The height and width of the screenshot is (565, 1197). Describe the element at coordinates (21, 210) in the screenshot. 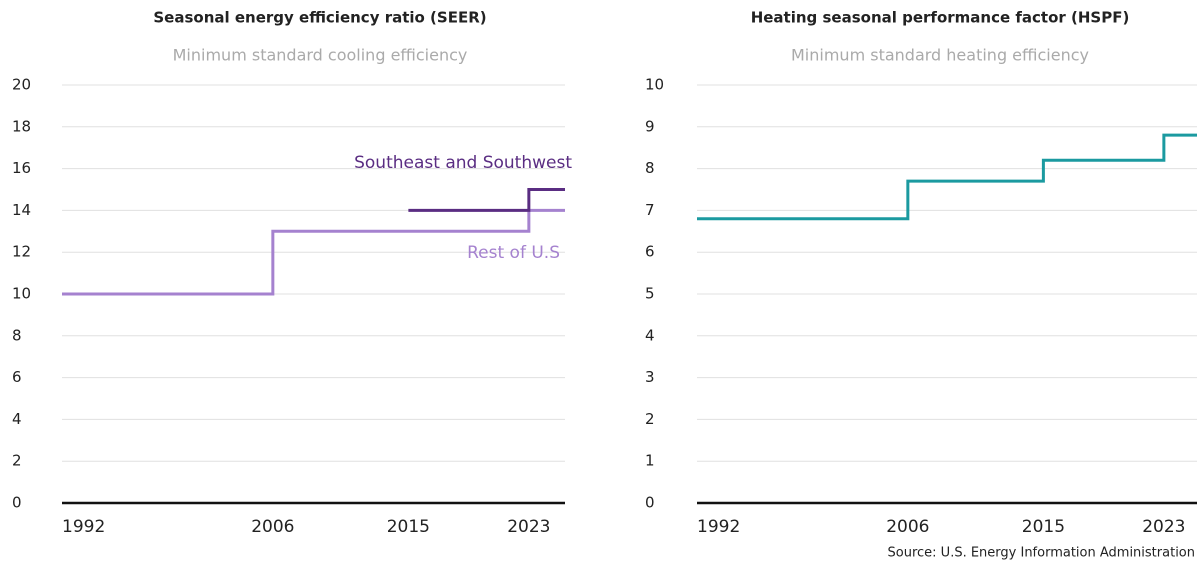

I see `y-tick-label: 14` at that location.